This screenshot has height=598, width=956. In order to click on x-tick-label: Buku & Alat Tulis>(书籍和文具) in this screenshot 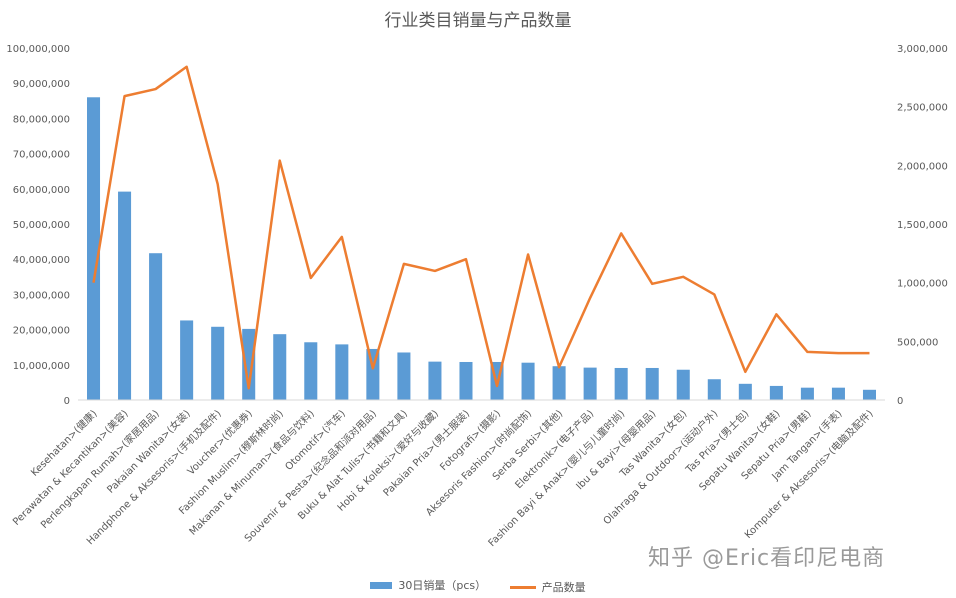, I will do `click(352, 464)`.